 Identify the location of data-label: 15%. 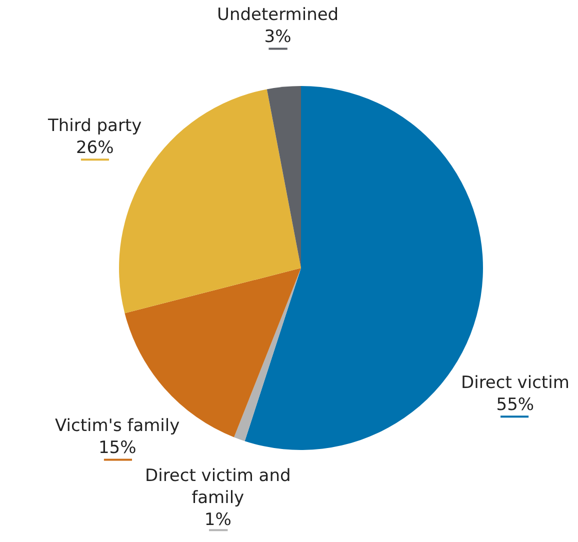
(117, 448).